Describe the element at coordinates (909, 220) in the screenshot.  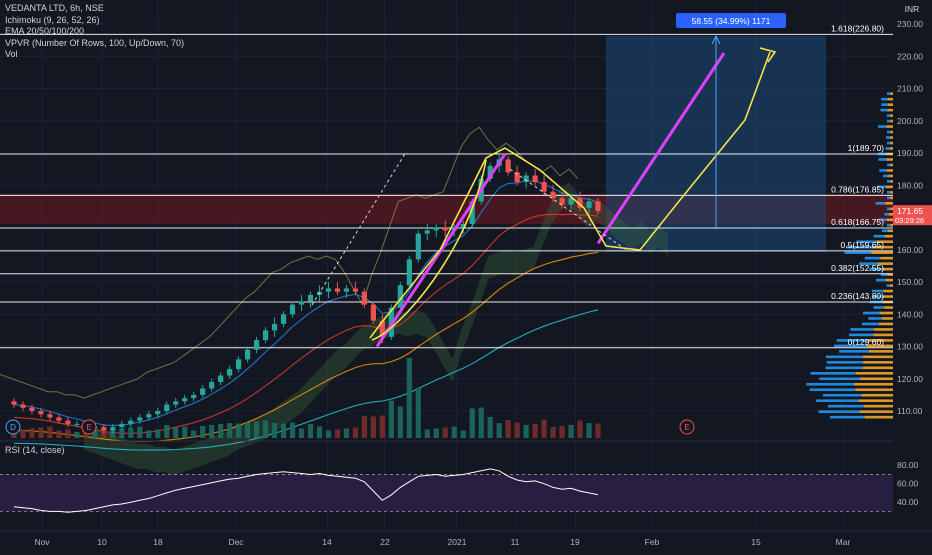
I see `bar-countdown: 03:29:26` at that location.